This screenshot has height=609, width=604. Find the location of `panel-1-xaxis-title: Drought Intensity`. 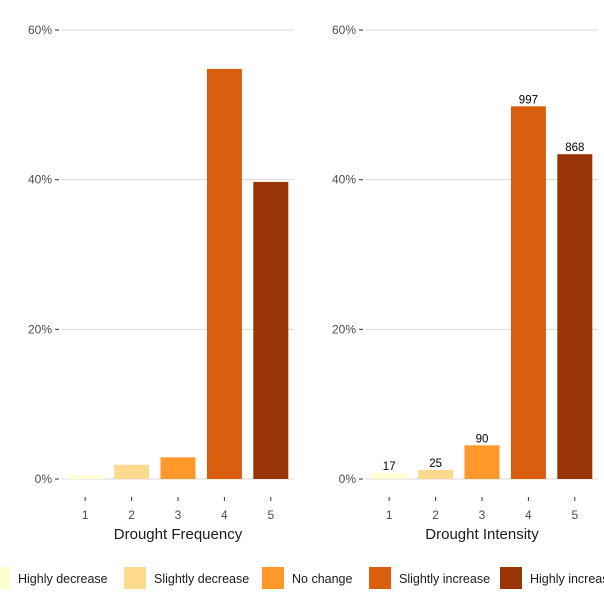

panel-1-xaxis-title: Drought Intensity is located at coordinates (482, 534).